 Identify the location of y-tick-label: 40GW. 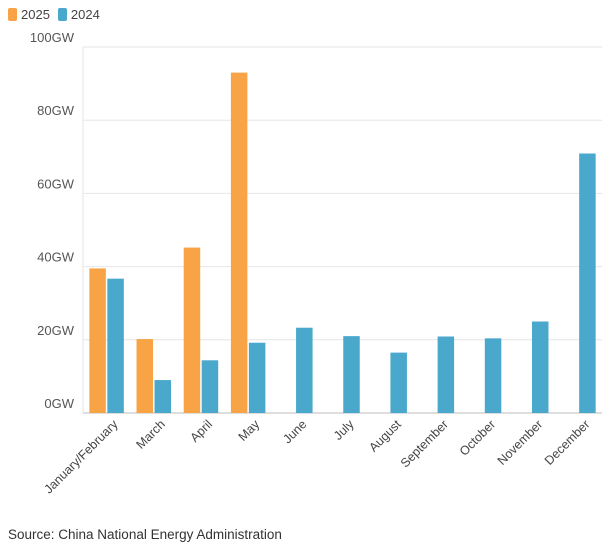
(56, 257).